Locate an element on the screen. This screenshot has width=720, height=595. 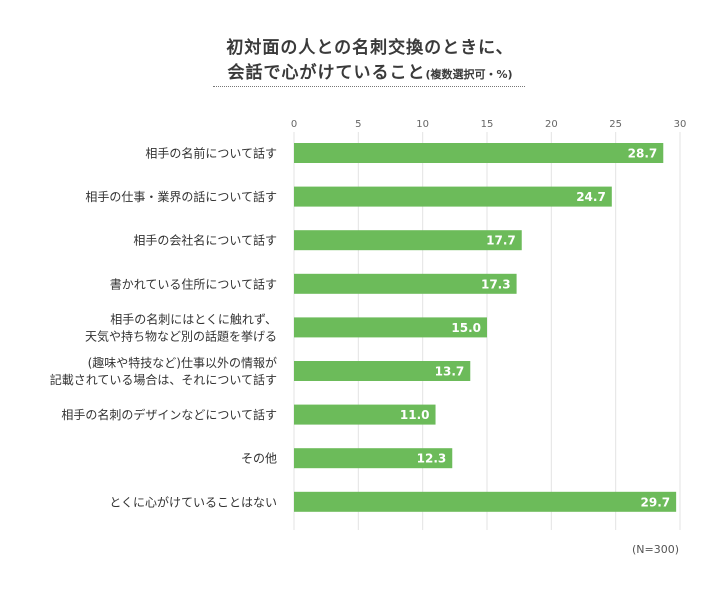
x-tick-label: 15 is located at coordinates (487, 124).